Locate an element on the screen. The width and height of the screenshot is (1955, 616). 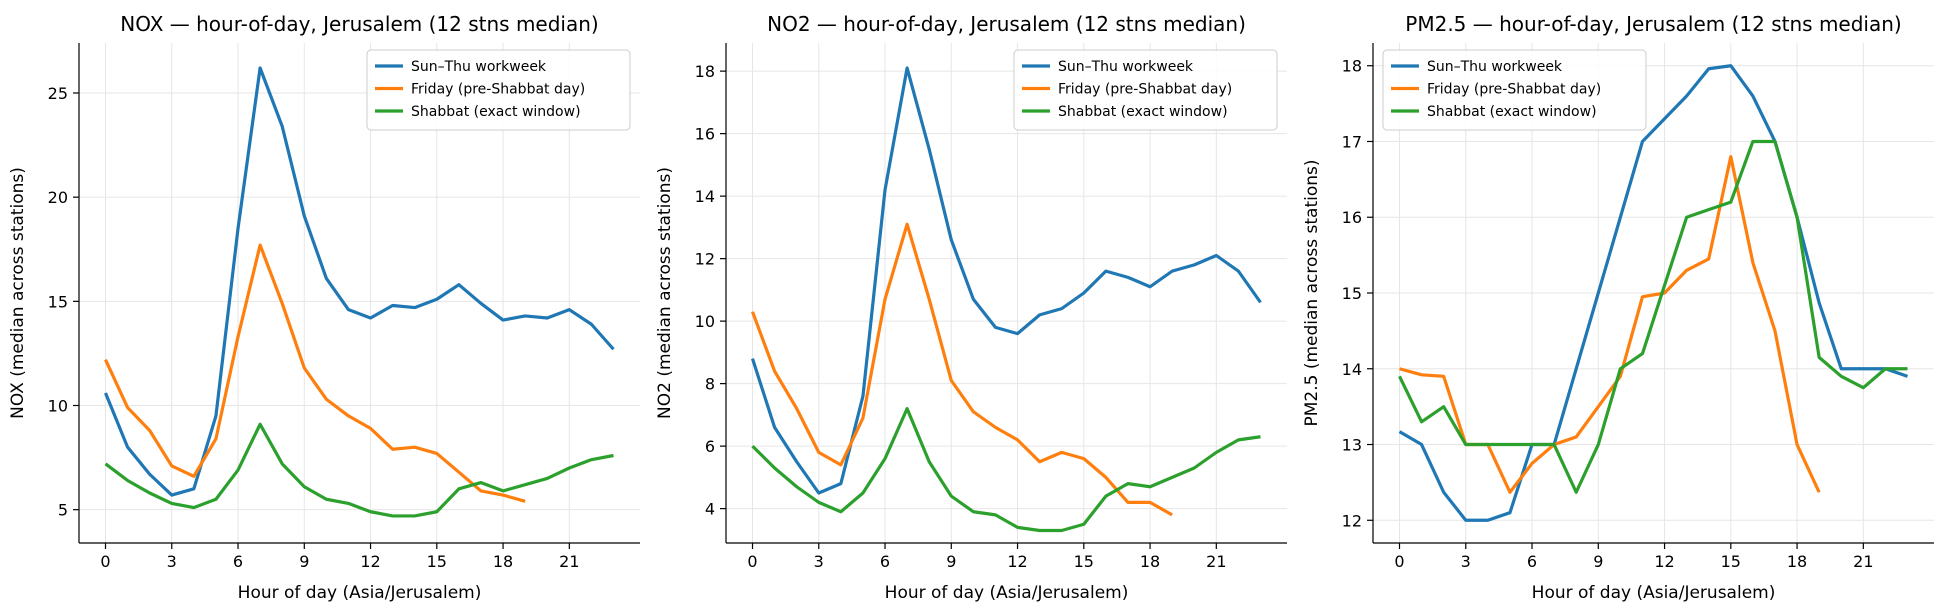
y-axis-label: NOX (median across stations) is located at coordinates (18, 293).